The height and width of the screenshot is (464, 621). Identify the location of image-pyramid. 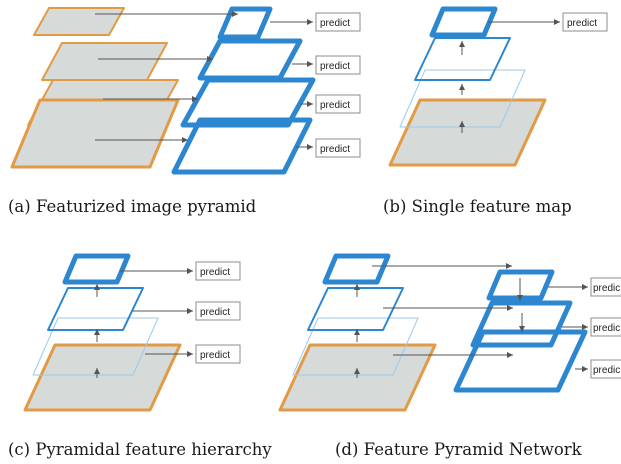
(95, 88).